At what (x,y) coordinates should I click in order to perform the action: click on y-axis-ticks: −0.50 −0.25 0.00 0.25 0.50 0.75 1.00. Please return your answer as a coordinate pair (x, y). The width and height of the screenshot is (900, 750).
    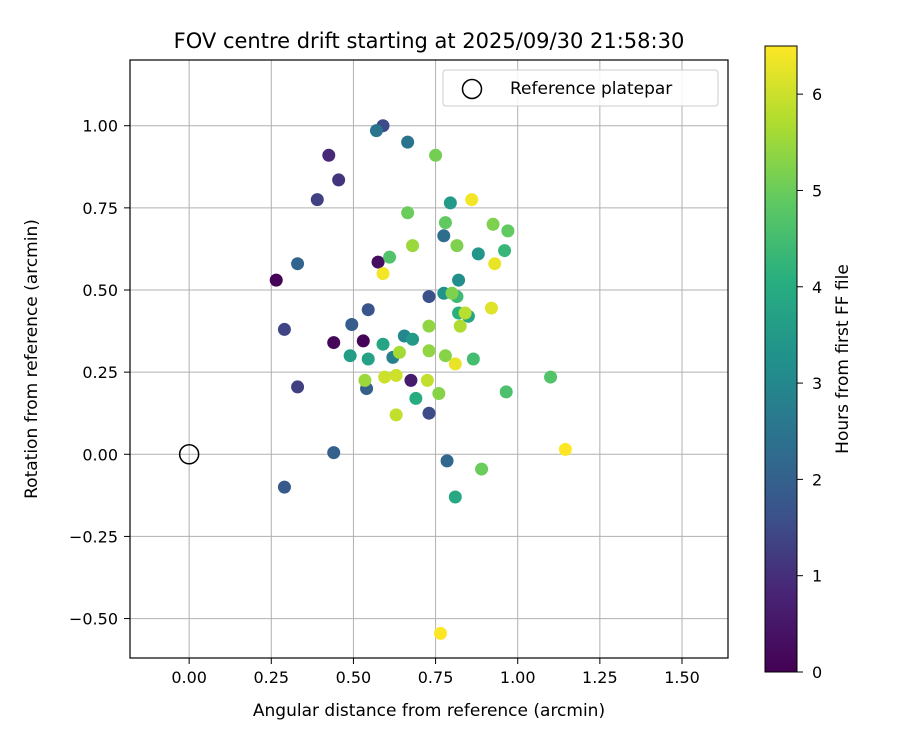
    Looking at the image, I should click on (99, 373).